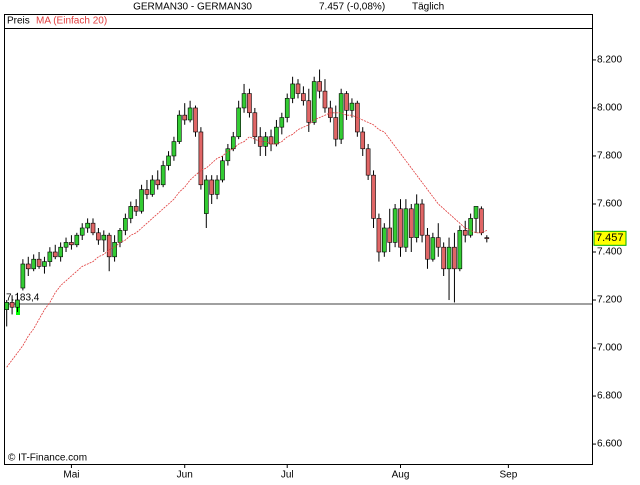 The height and width of the screenshot is (485, 640). What do you see at coordinates (428, 7) in the screenshot?
I see `interval: Täglich` at bounding box center [428, 7].